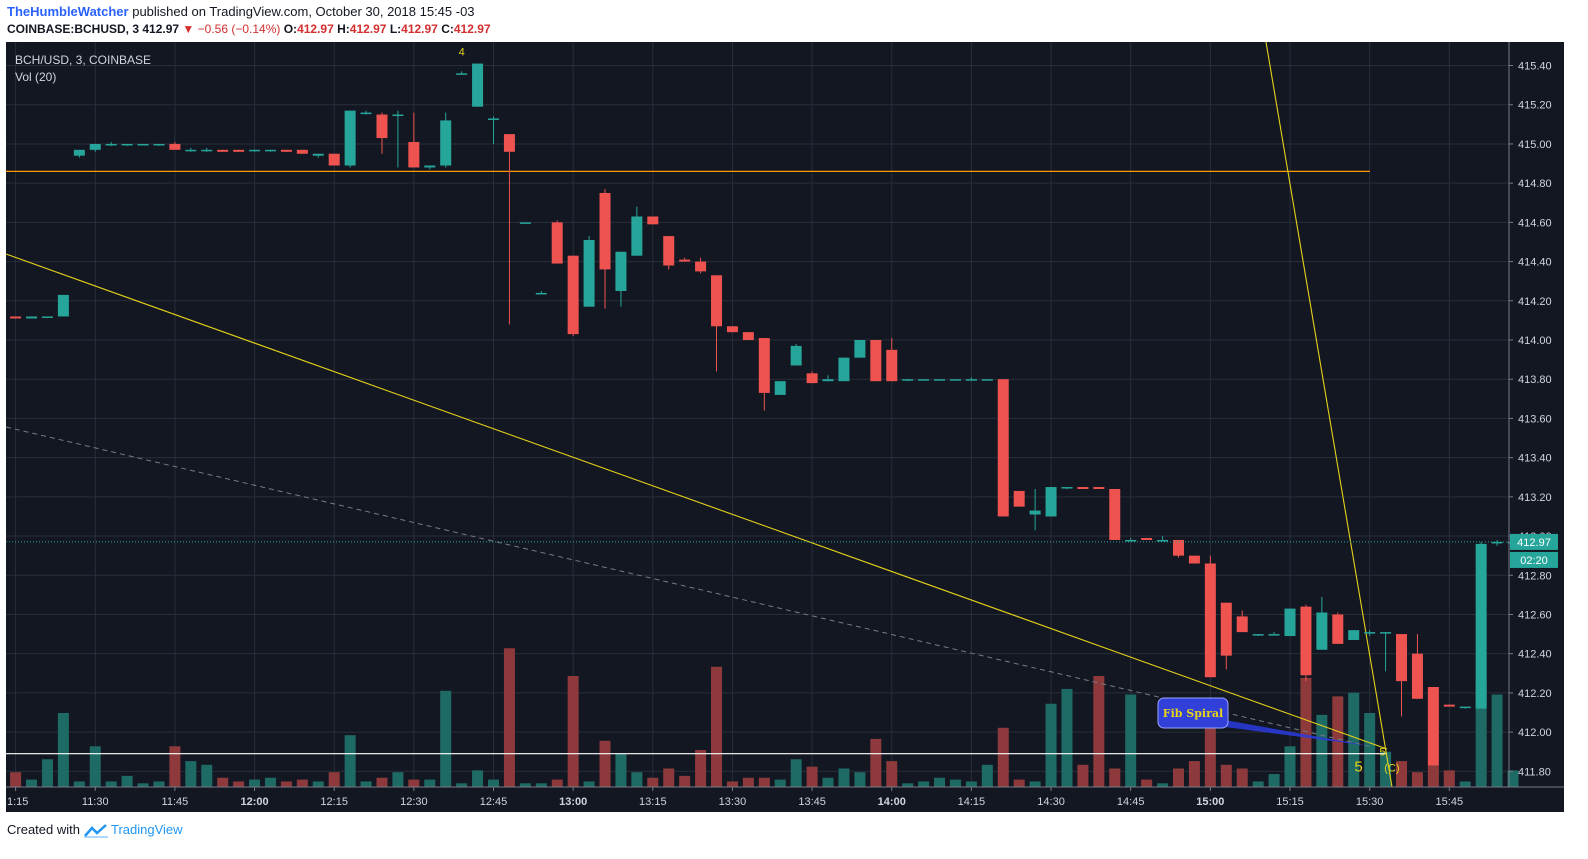 Image resolution: width=1588 pixels, height=859 pixels. What do you see at coordinates (1535, 380) in the screenshot?
I see `y-tick-label: 413.80` at bounding box center [1535, 380].